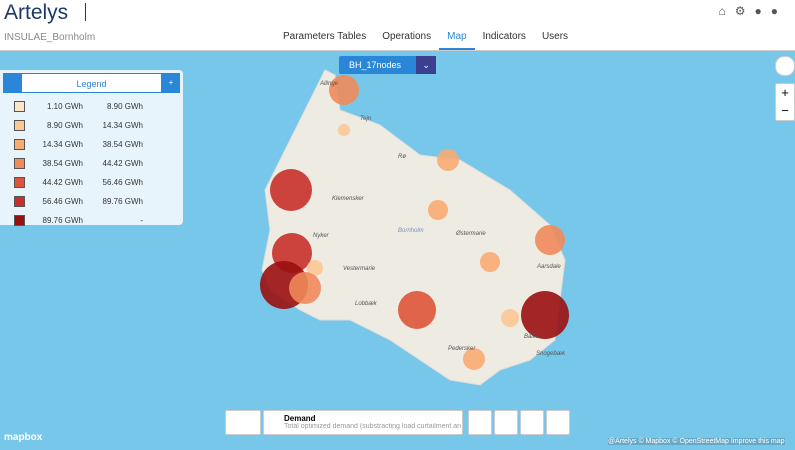  I want to click on nav-tab: Operations, so click(407, 36).